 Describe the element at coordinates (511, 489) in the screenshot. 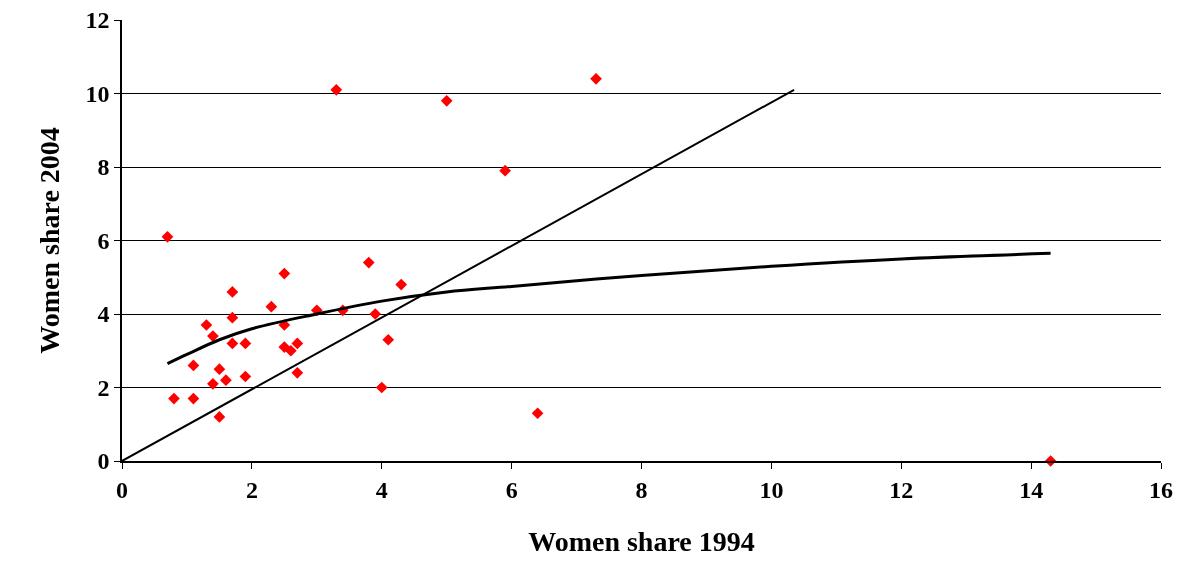

I see `x-tick-label: 6` at that location.